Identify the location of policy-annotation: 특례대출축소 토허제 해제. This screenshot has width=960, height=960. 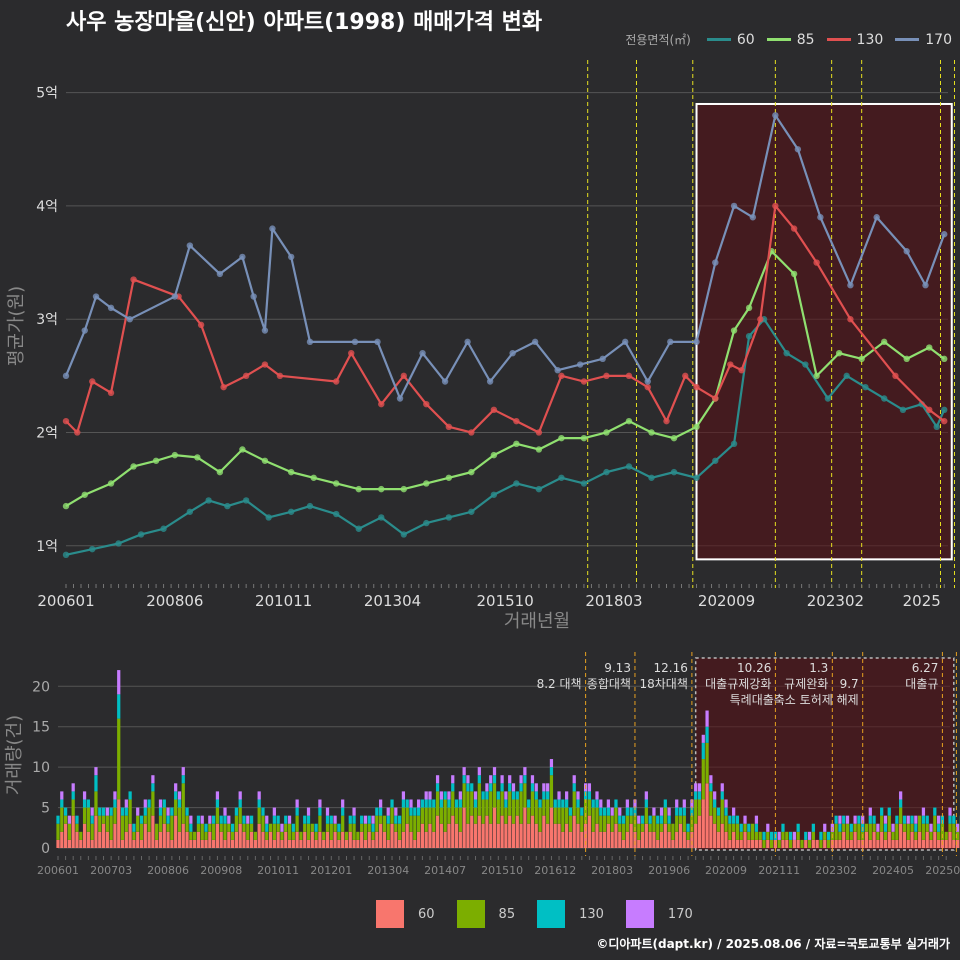
(794, 700).